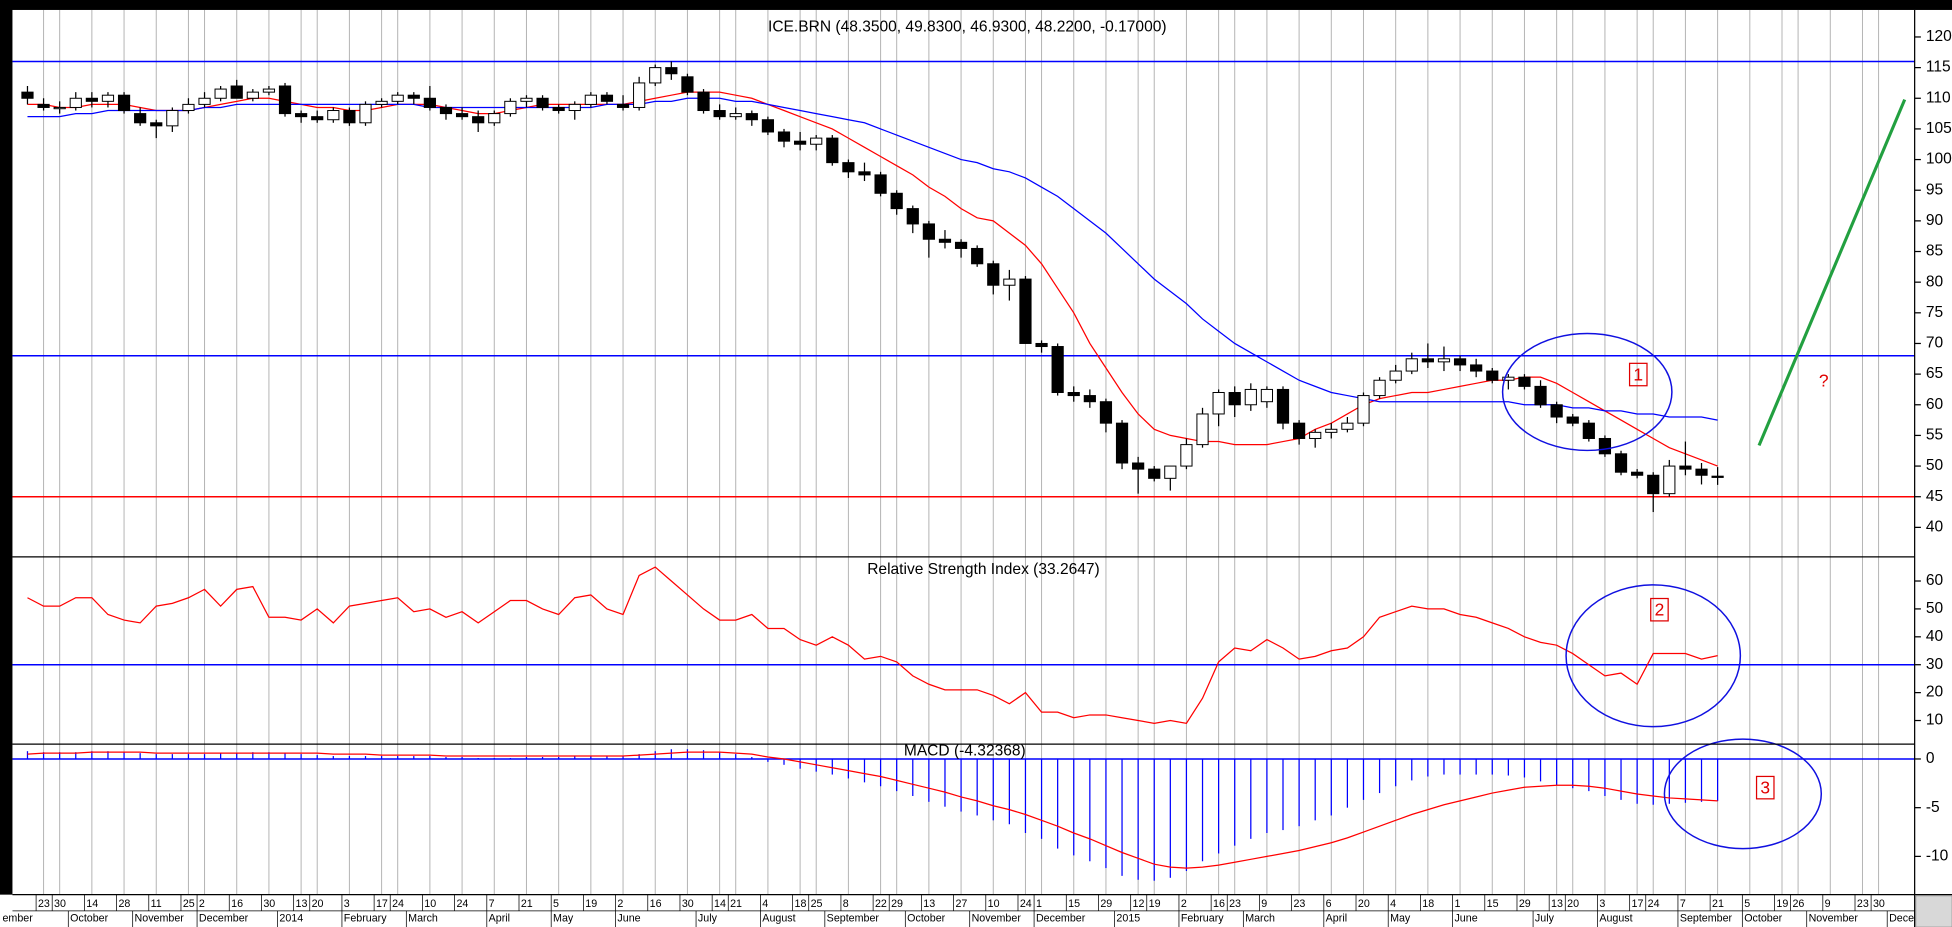 This screenshot has width=1952, height=927. I want to click on month-label: March, so click(1260, 919).